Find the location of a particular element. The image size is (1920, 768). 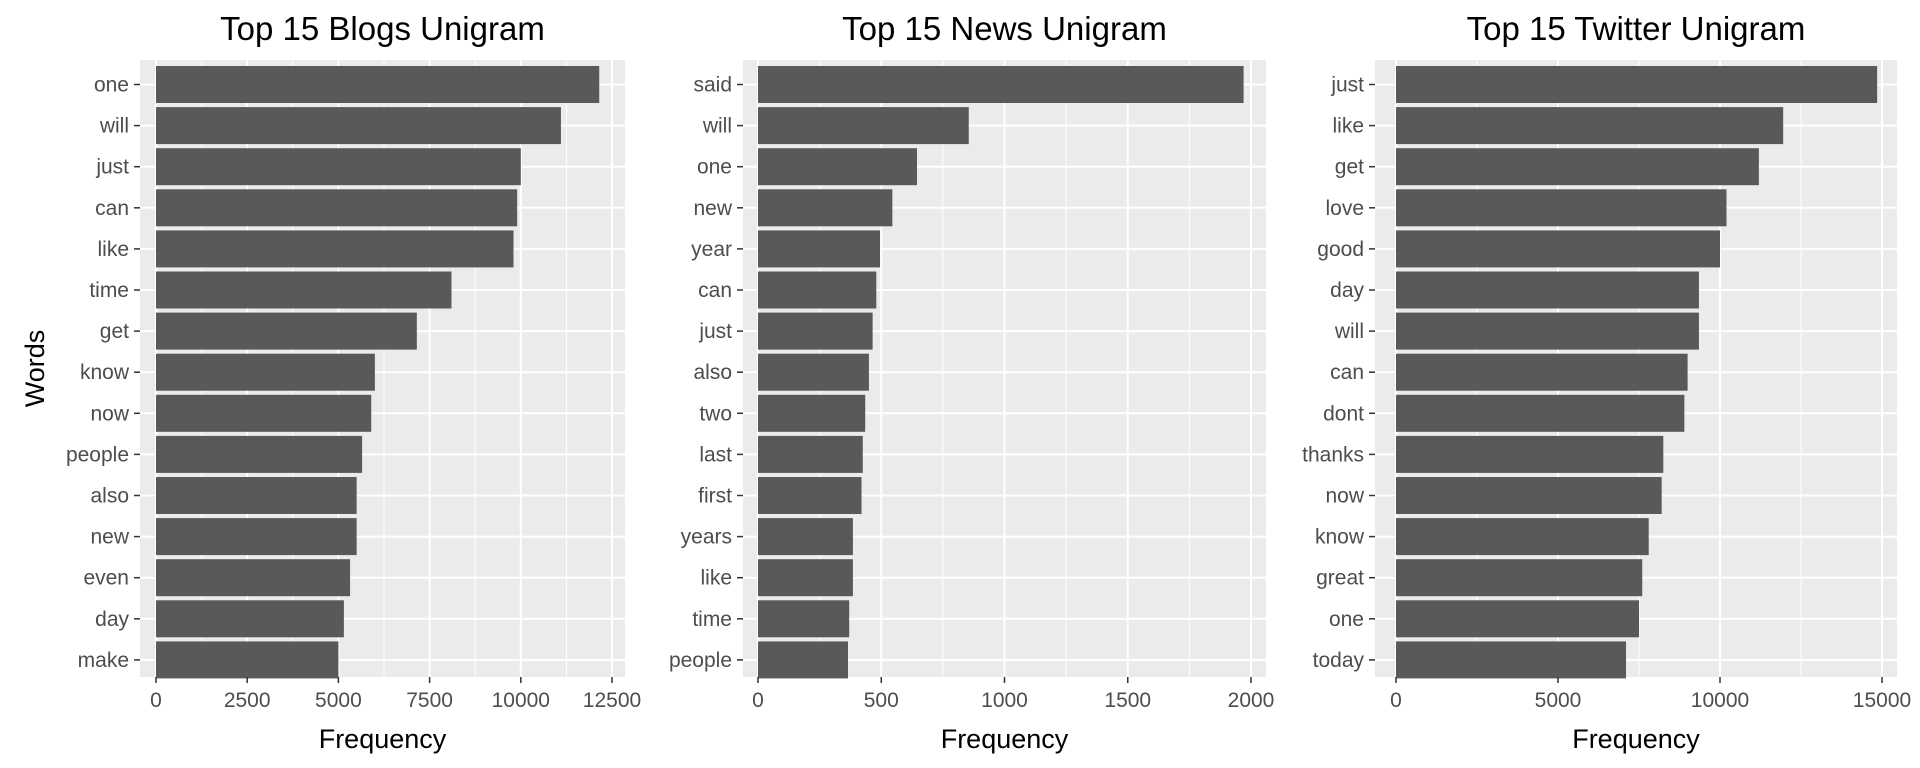

twitter-xtick-label-0: 0 is located at coordinates (1396, 700).